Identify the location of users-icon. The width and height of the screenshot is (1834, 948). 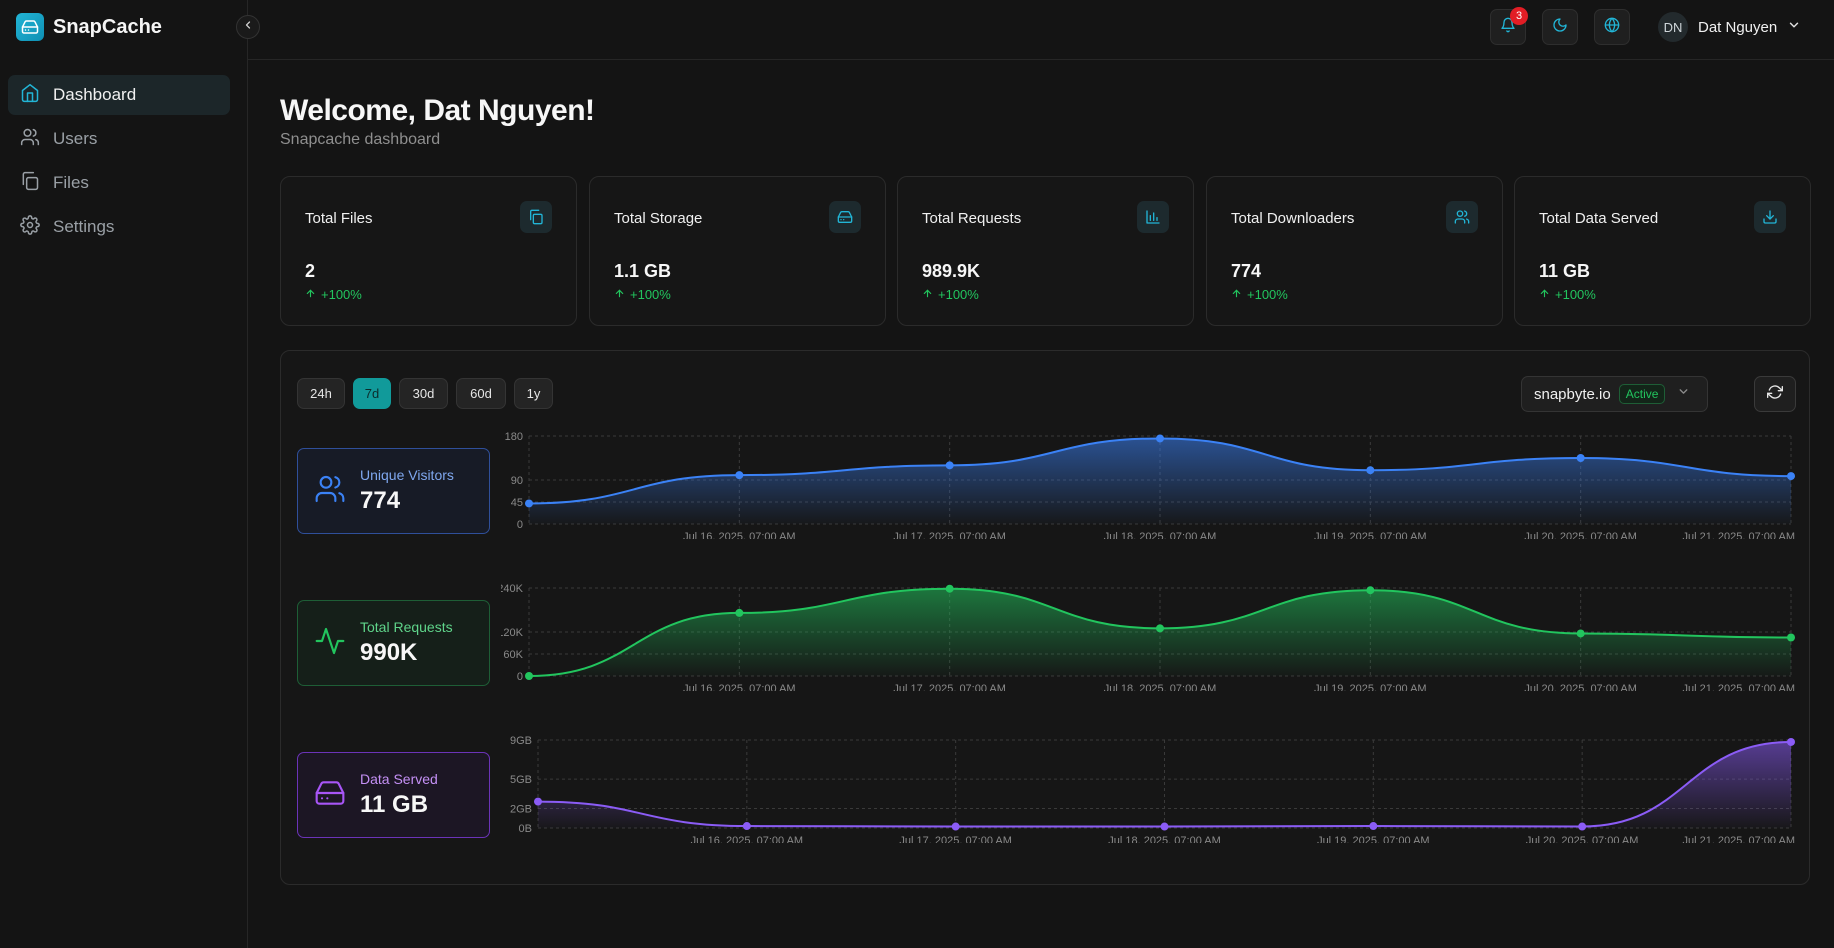
(1462, 217).